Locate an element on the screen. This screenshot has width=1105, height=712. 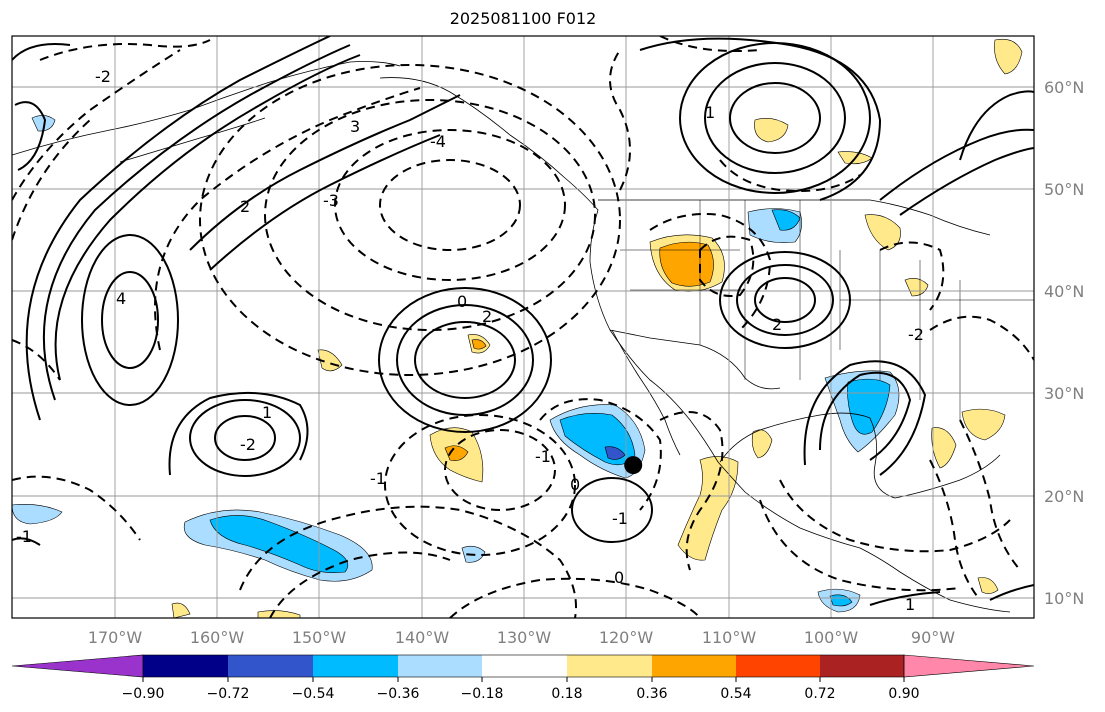
colorbar-tick-label: −0.18 is located at coordinates (482, 694).